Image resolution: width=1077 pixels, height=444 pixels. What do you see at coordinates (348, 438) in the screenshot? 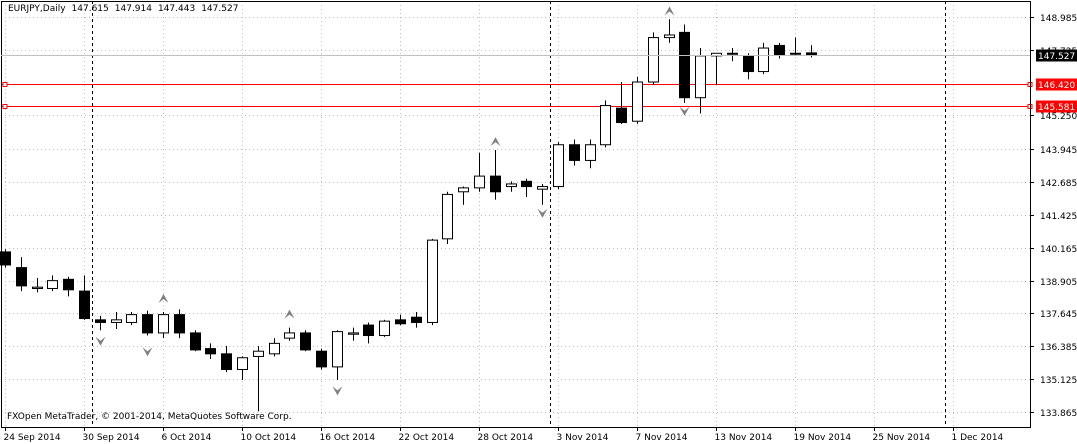
I see `x-tick-label: 16 Oct 2014` at bounding box center [348, 438].